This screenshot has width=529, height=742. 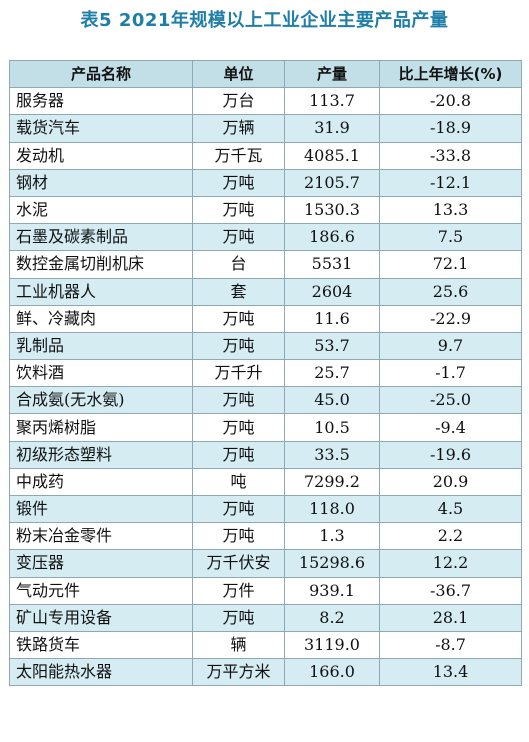 I want to click on cell-product-name: 太阳能热水器, so click(x=101, y=672).